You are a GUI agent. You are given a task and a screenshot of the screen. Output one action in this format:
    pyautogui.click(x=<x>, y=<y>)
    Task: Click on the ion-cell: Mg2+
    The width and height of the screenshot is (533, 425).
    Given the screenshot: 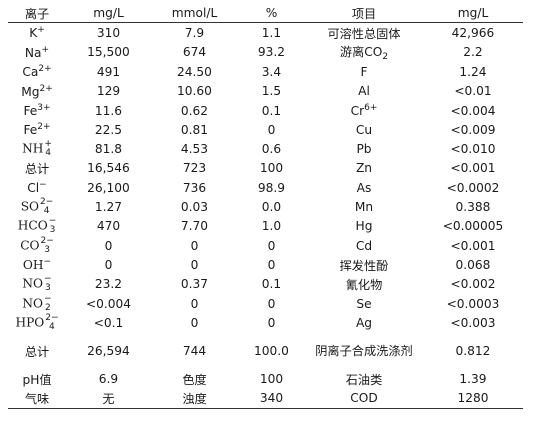 What is the action you would take?
    pyautogui.click(x=37, y=91)
    